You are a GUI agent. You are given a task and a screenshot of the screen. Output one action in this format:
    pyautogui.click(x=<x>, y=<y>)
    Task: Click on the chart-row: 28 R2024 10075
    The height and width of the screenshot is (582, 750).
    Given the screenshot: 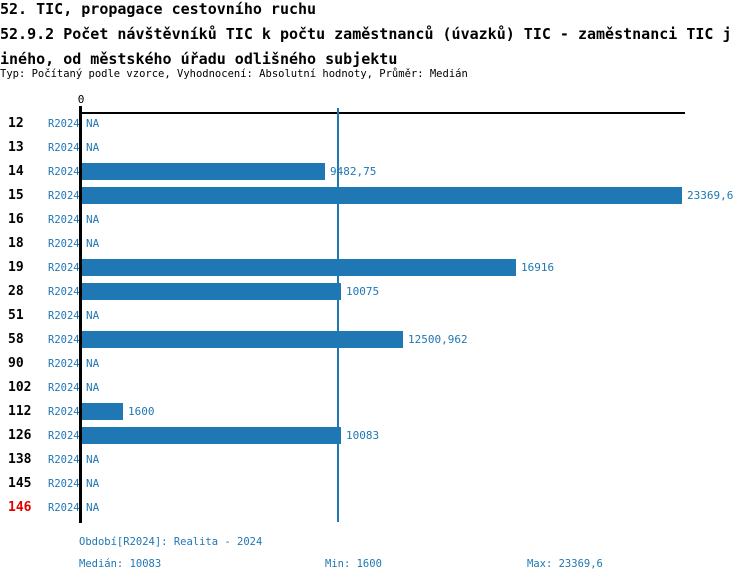 What is the action you would take?
    pyautogui.click(x=375, y=292)
    